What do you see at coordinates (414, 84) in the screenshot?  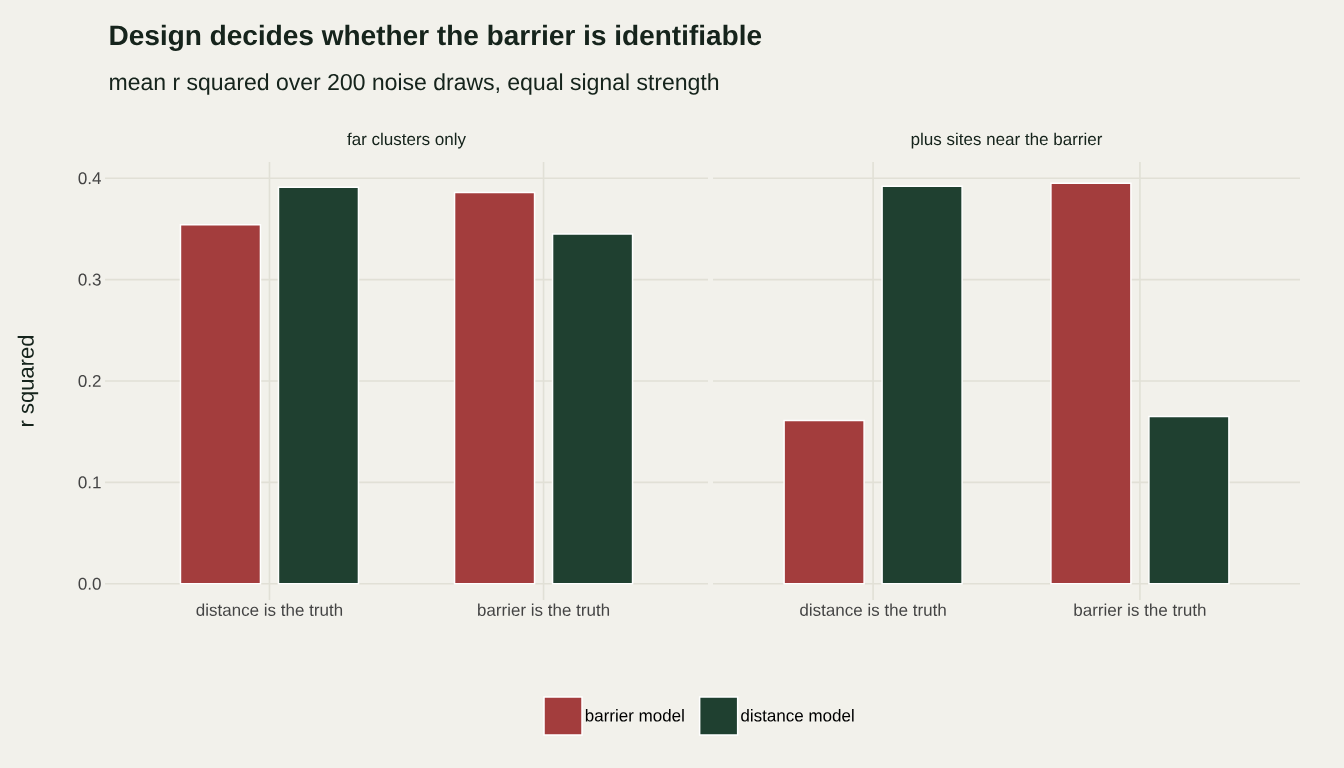 I see `chart-subtitle: mean r squared over 200 noise draws, equal signal strength` at bounding box center [414, 84].